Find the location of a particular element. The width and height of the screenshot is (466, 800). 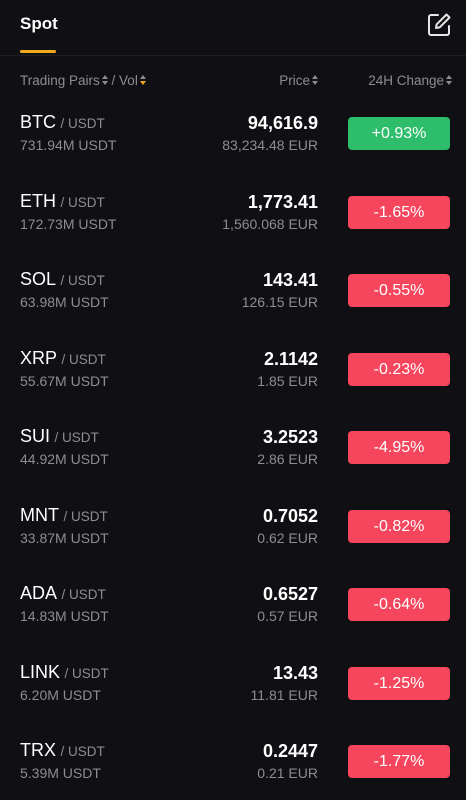

pair-name: XRP / USDT is located at coordinates (63, 358).